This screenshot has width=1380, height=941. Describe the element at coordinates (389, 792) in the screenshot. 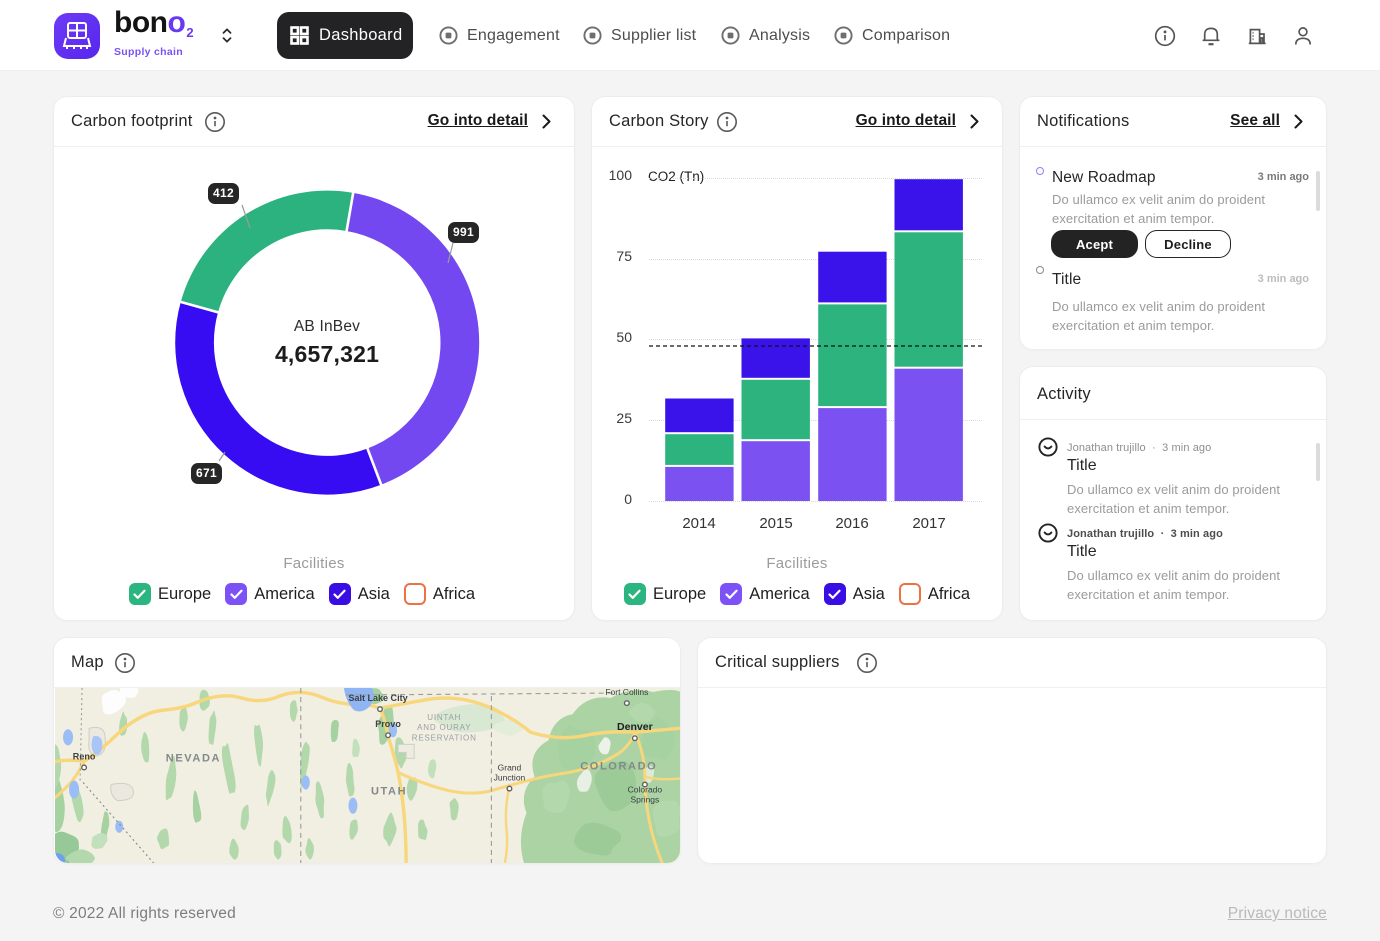

I see `svg-text: UTAH` at that location.